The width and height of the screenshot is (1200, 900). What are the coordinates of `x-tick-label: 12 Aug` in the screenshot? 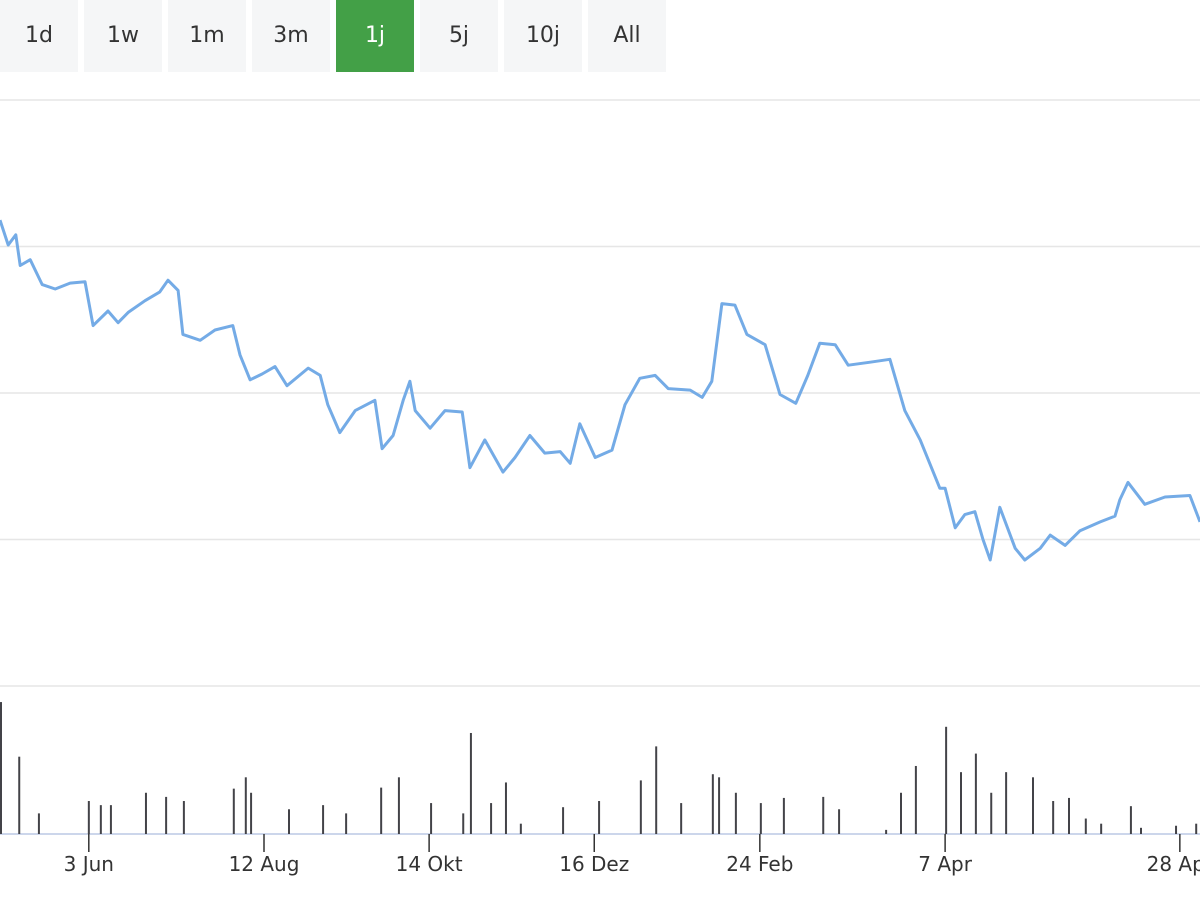 It's located at (264, 864).